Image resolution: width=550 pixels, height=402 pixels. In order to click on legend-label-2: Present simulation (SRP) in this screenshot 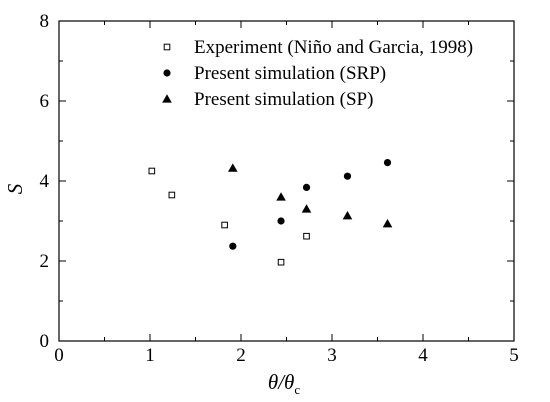, I will do `click(290, 73)`.